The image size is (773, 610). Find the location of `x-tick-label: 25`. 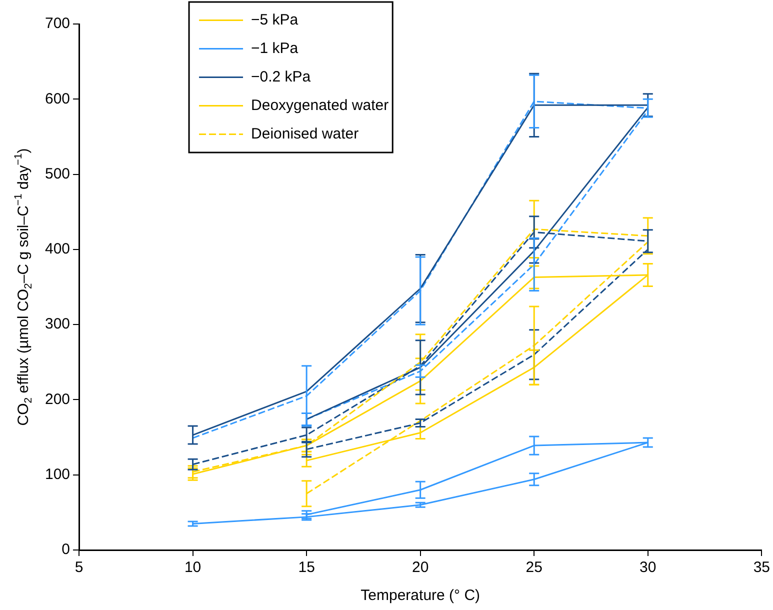

x-tick-label: 25 is located at coordinates (534, 567).